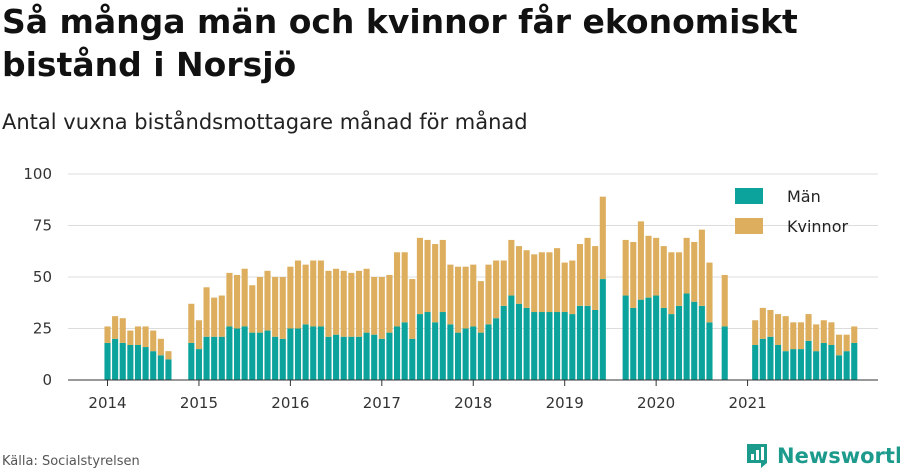 Image resolution: width=900 pixels, height=474 pixels. What do you see at coordinates (747, 403) in the screenshot?
I see `x-tick-label: 2021` at bounding box center [747, 403].